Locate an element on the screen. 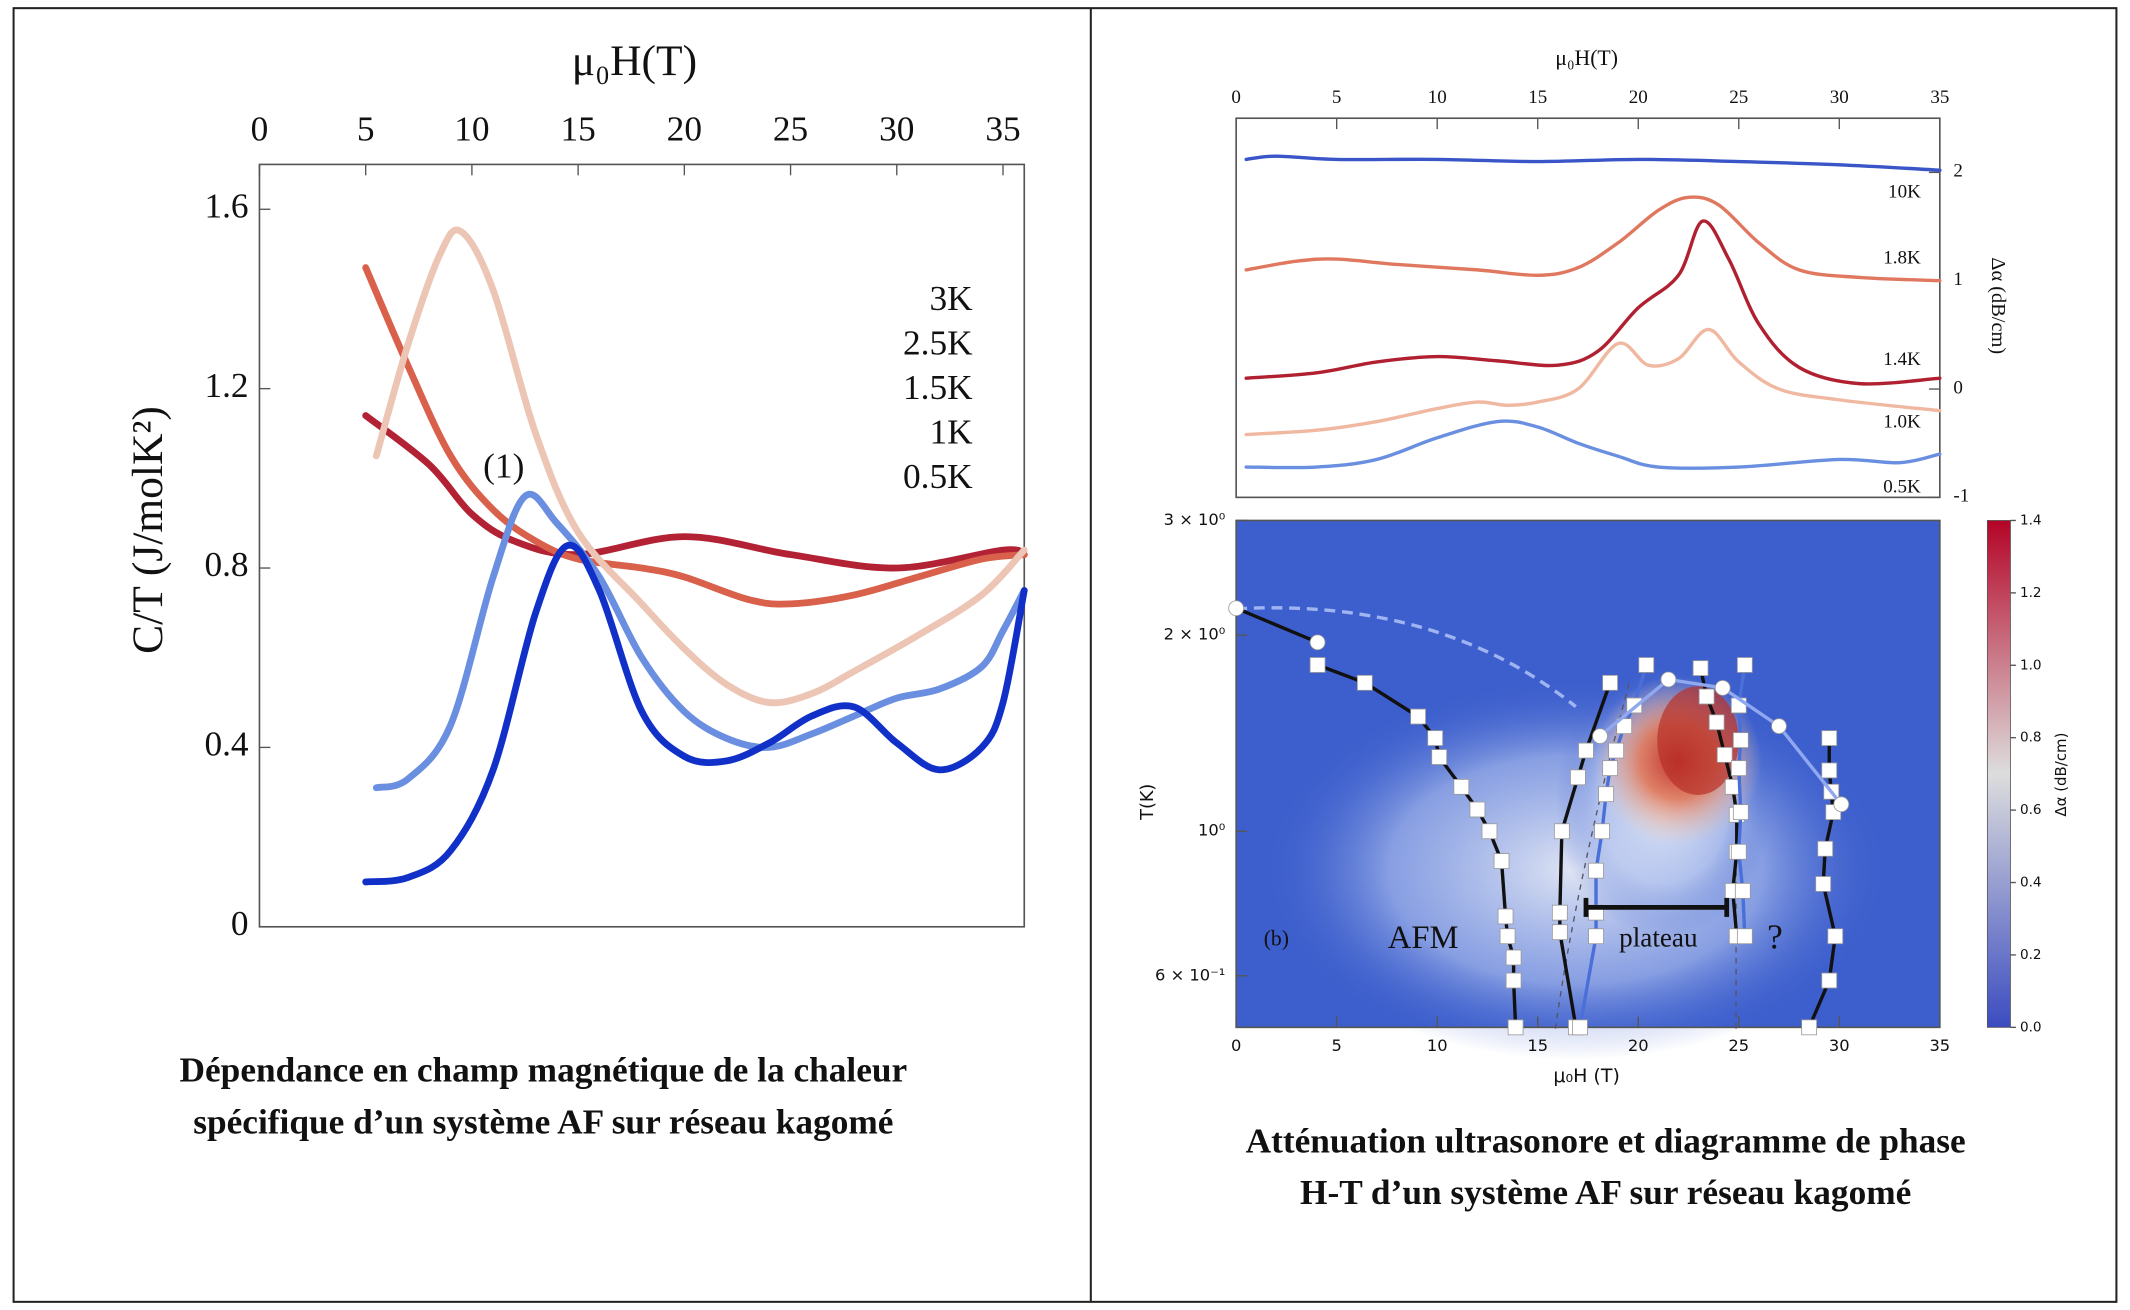 The width and height of the screenshot is (2130, 1310). x-axis-label: μ₀H(T) is located at coordinates (634, 61).